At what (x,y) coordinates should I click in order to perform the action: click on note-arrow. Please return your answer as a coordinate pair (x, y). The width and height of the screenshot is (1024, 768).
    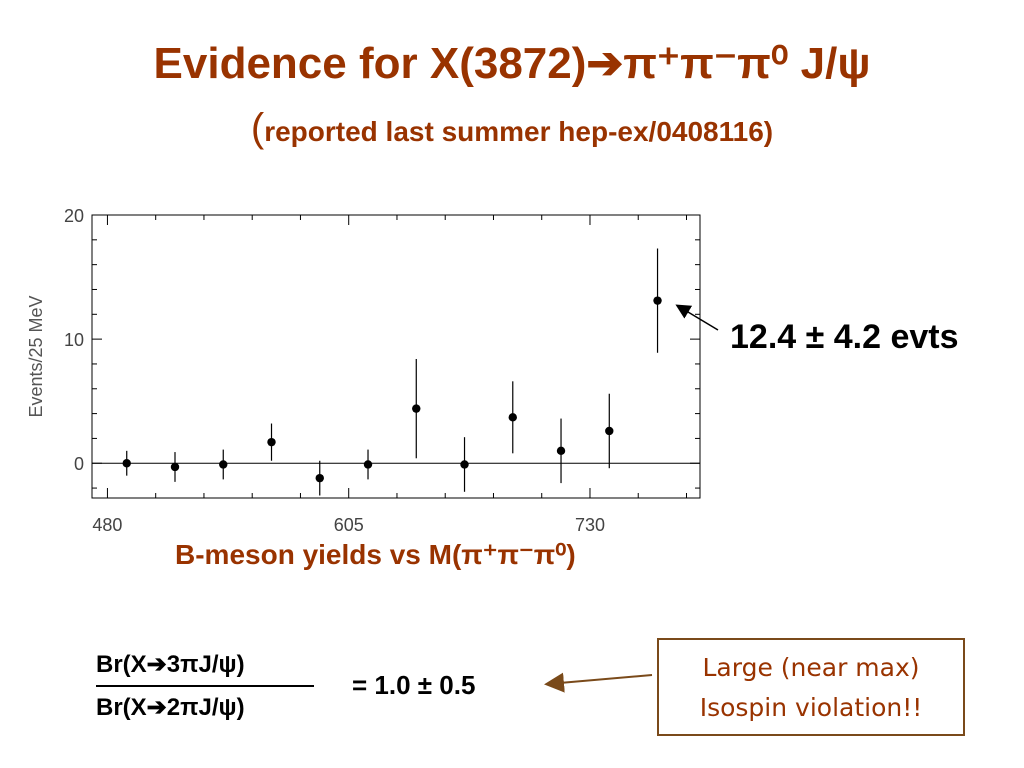
    Looking at the image, I should click on (598, 682).